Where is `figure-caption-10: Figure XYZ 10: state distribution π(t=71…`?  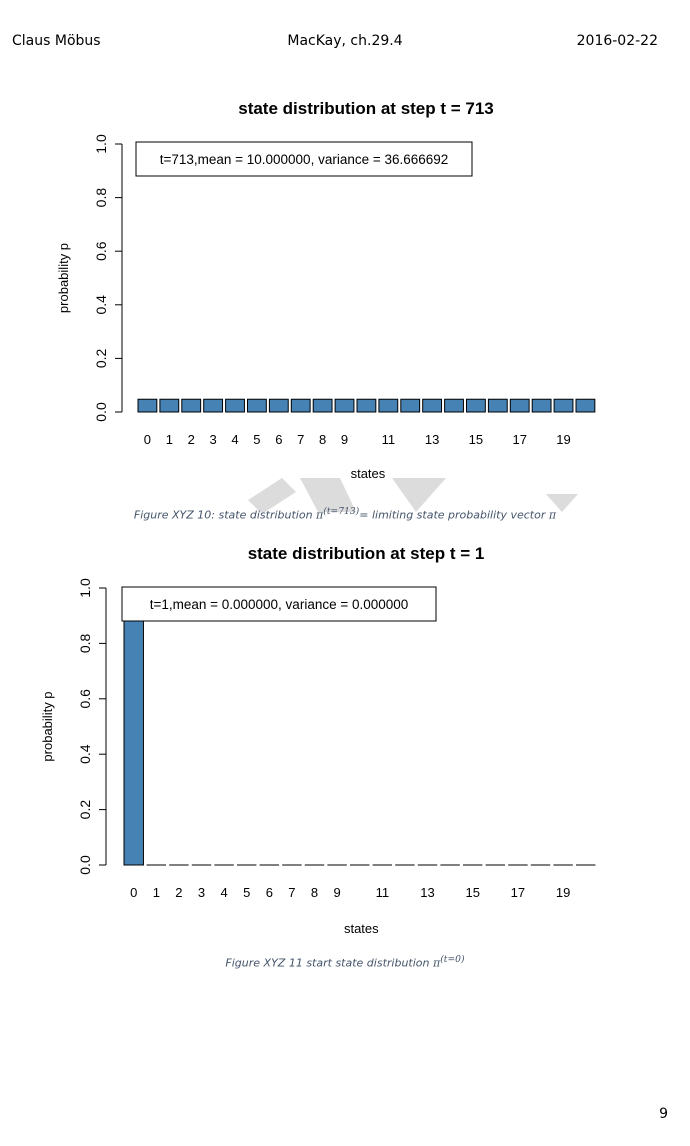
figure-caption-10: Figure XYZ 10: state distribution π(t=71… is located at coordinates (345, 514).